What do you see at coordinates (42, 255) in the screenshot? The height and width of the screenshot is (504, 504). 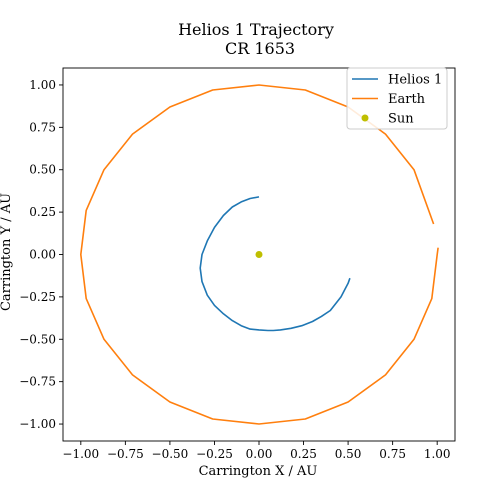 I see `y-tick-label: 0.00` at bounding box center [42, 255].